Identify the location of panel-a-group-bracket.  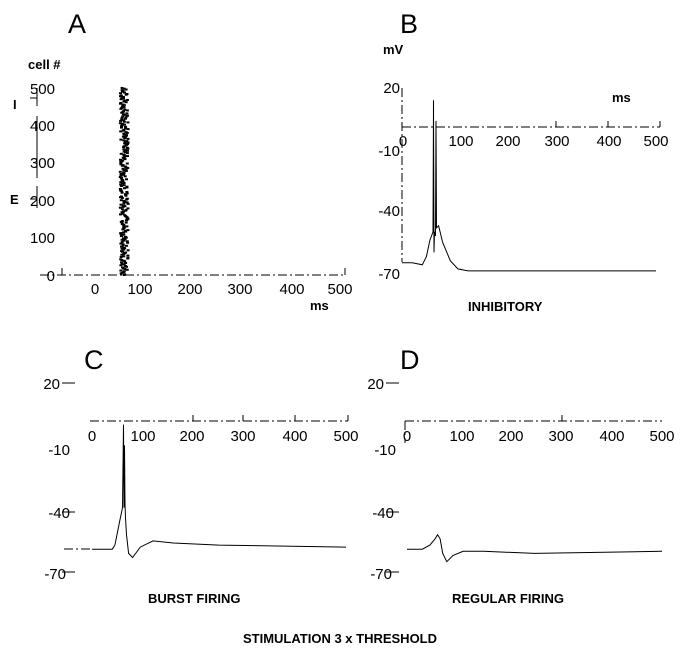
(34, 148).